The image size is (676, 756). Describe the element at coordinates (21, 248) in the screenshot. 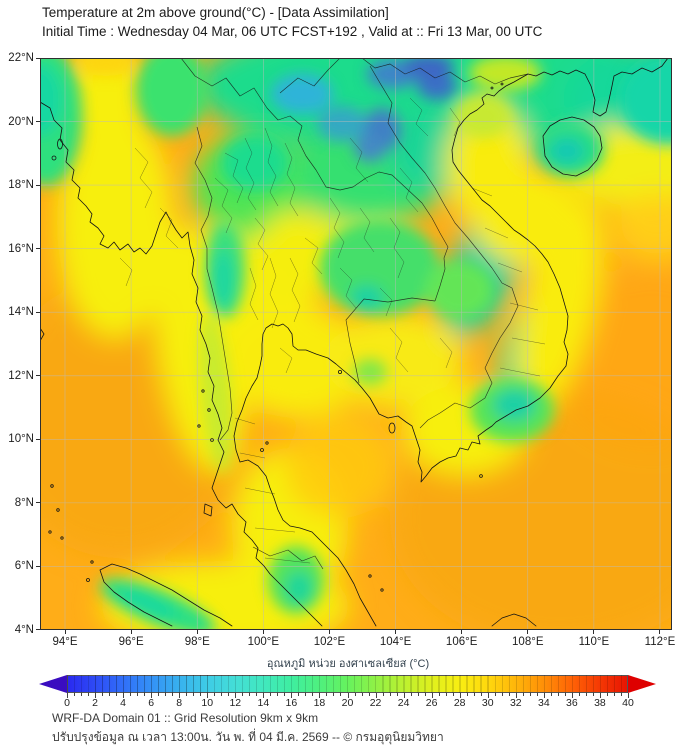

I see `y-axis-tick-label: 16°N` at that location.